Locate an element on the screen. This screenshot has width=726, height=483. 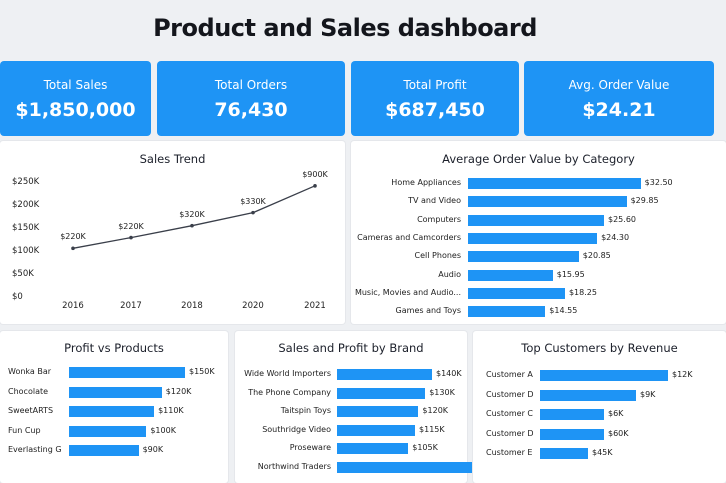
bar-value-label: $9K is located at coordinates (648, 394).